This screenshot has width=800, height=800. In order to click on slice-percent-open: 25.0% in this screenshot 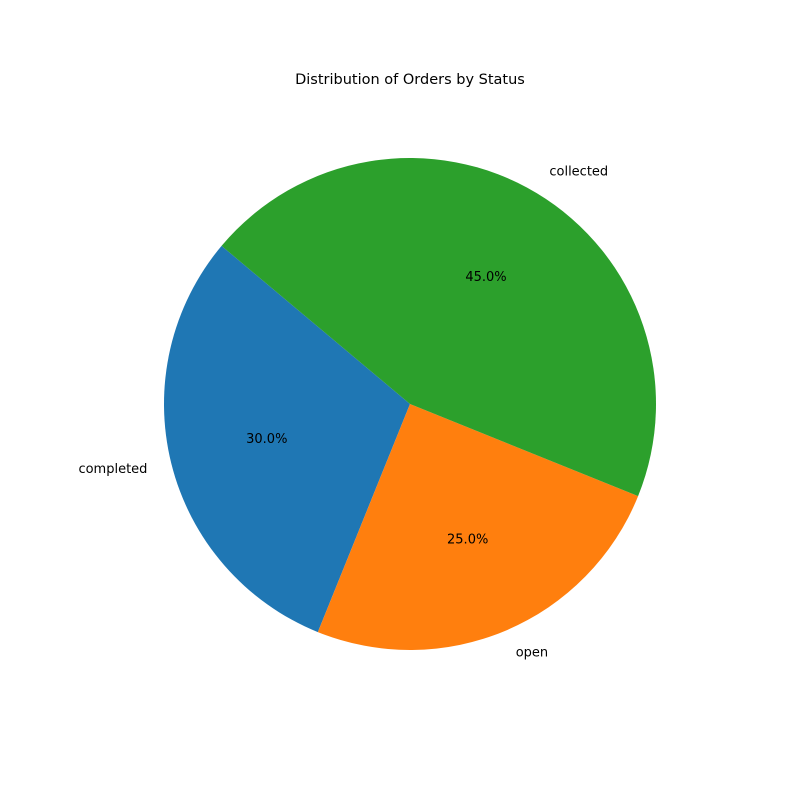, I will do `click(467, 539)`.